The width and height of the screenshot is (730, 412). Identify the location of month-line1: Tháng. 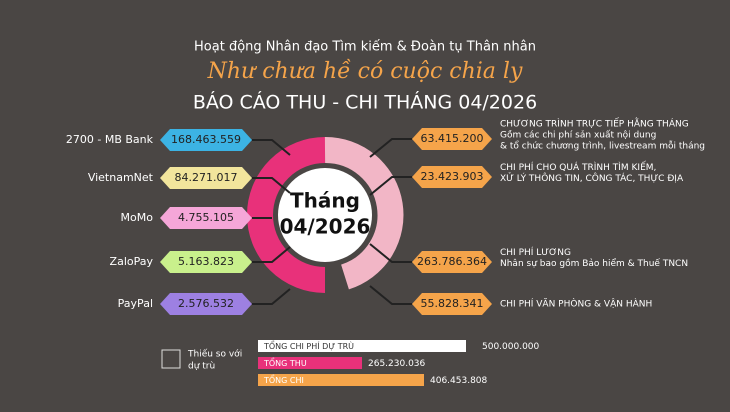
(325, 201).